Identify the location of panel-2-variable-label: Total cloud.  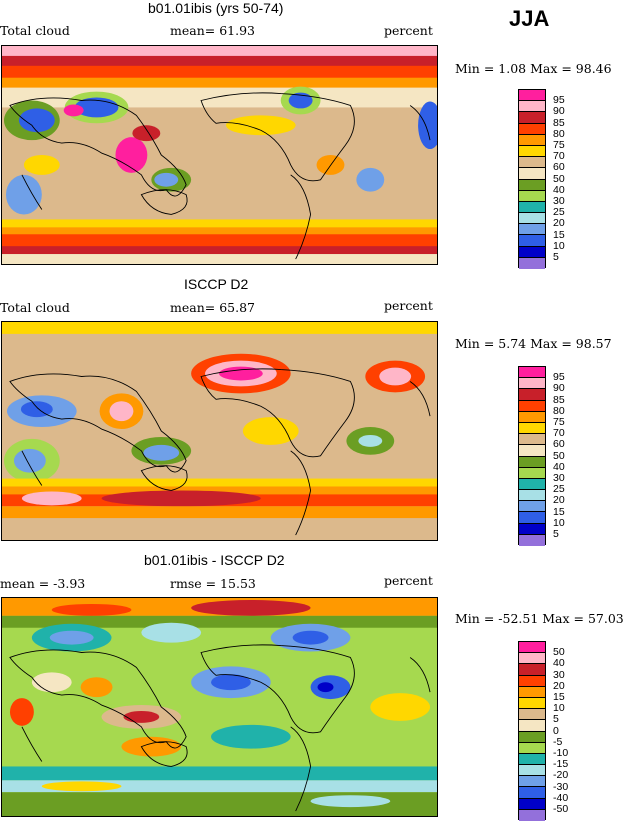
(35, 307).